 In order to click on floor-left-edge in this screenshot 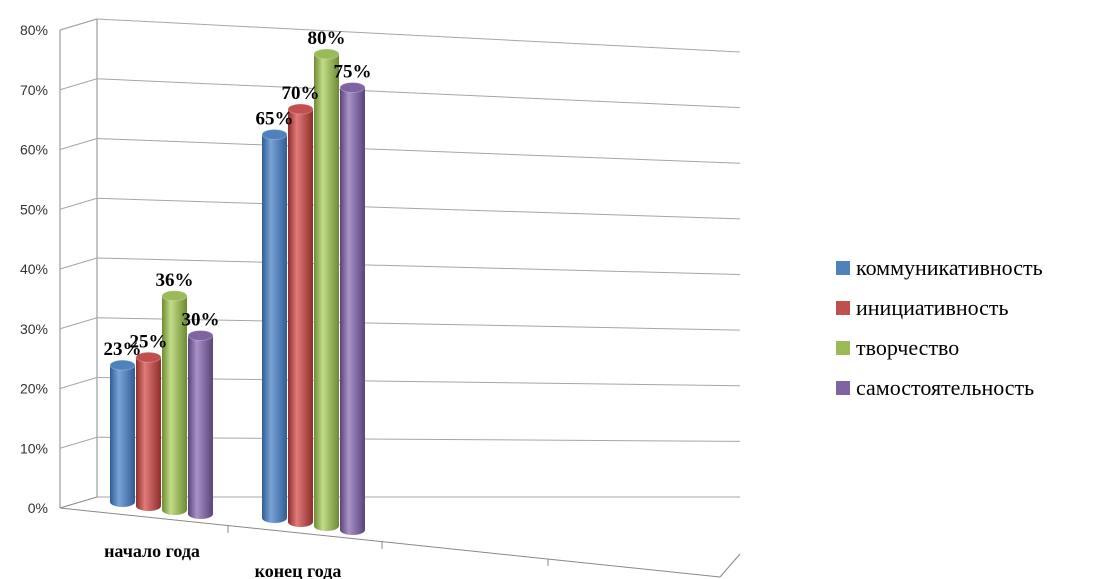, I will do `click(78, 502)`.